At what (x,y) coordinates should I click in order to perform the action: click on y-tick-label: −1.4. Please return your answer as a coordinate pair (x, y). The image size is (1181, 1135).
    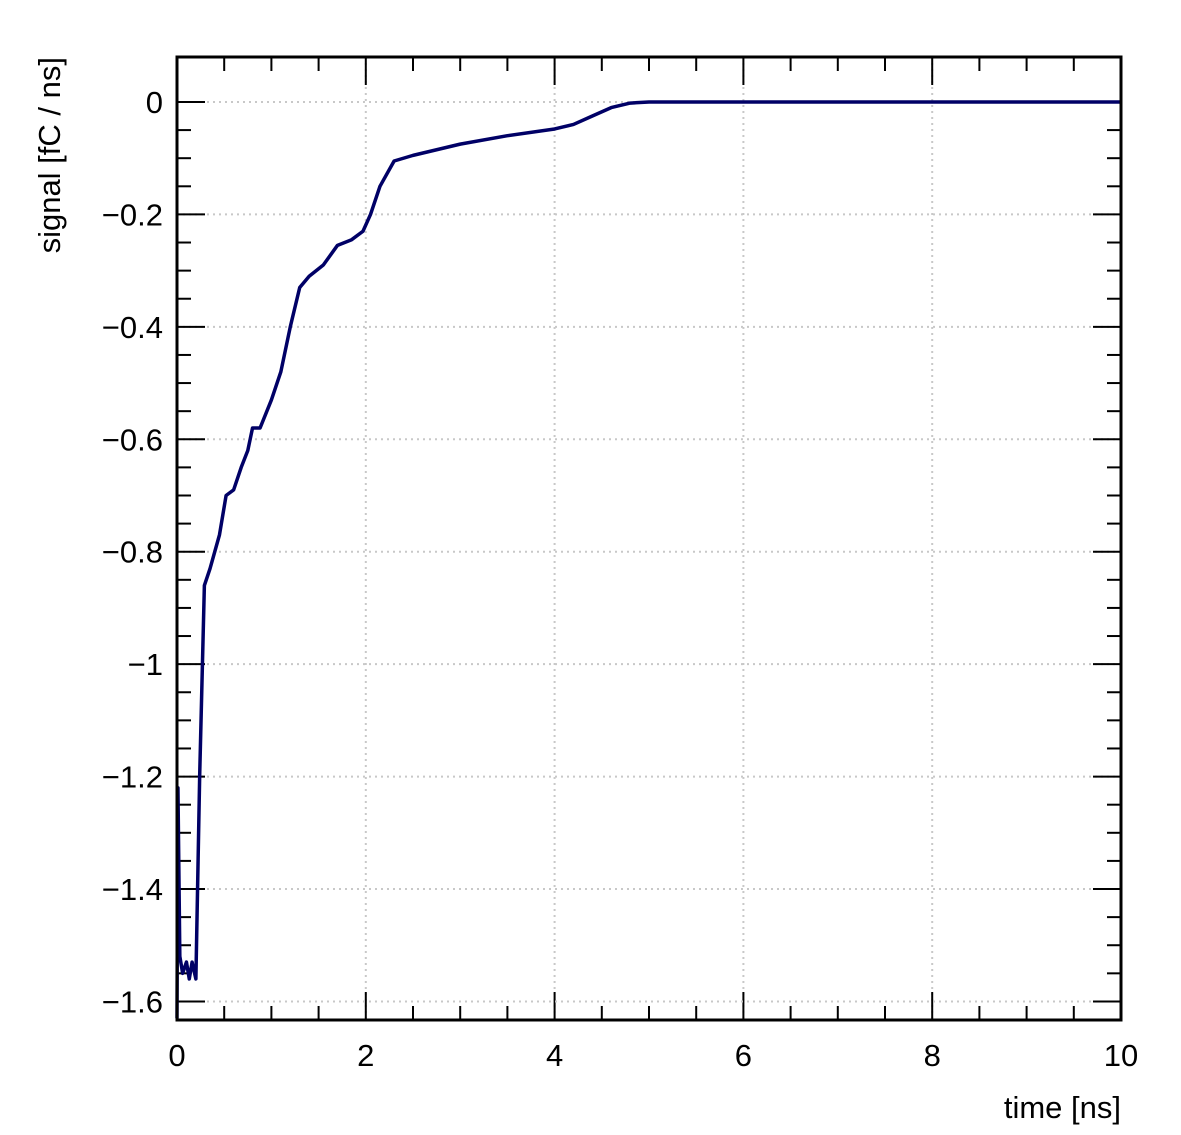
    Looking at the image, I should click on (132, 889).